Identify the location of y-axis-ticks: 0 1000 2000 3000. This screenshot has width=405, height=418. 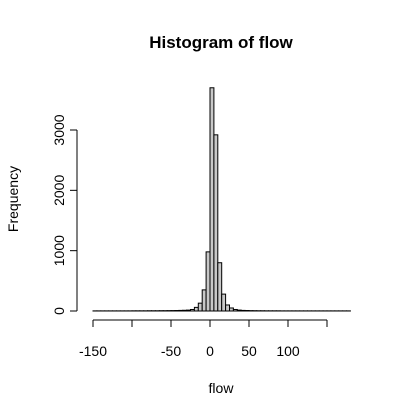
(64, 214).